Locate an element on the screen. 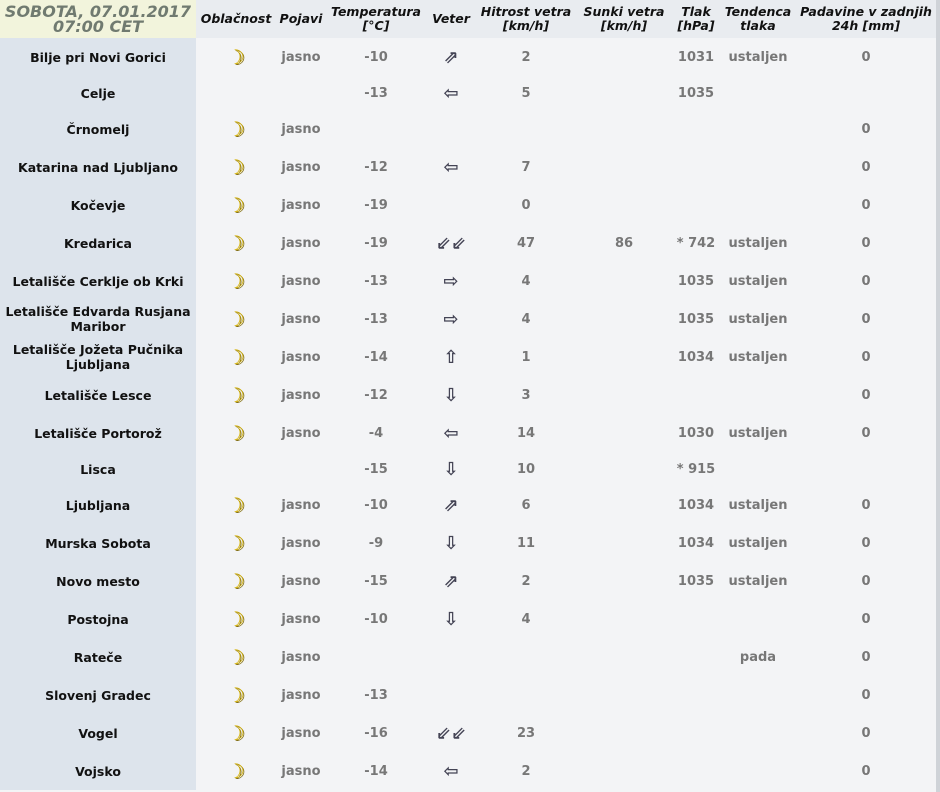 The width and height of the screenshot is (940, 792). pressure: 1031 is located at coordinates (696, 57).